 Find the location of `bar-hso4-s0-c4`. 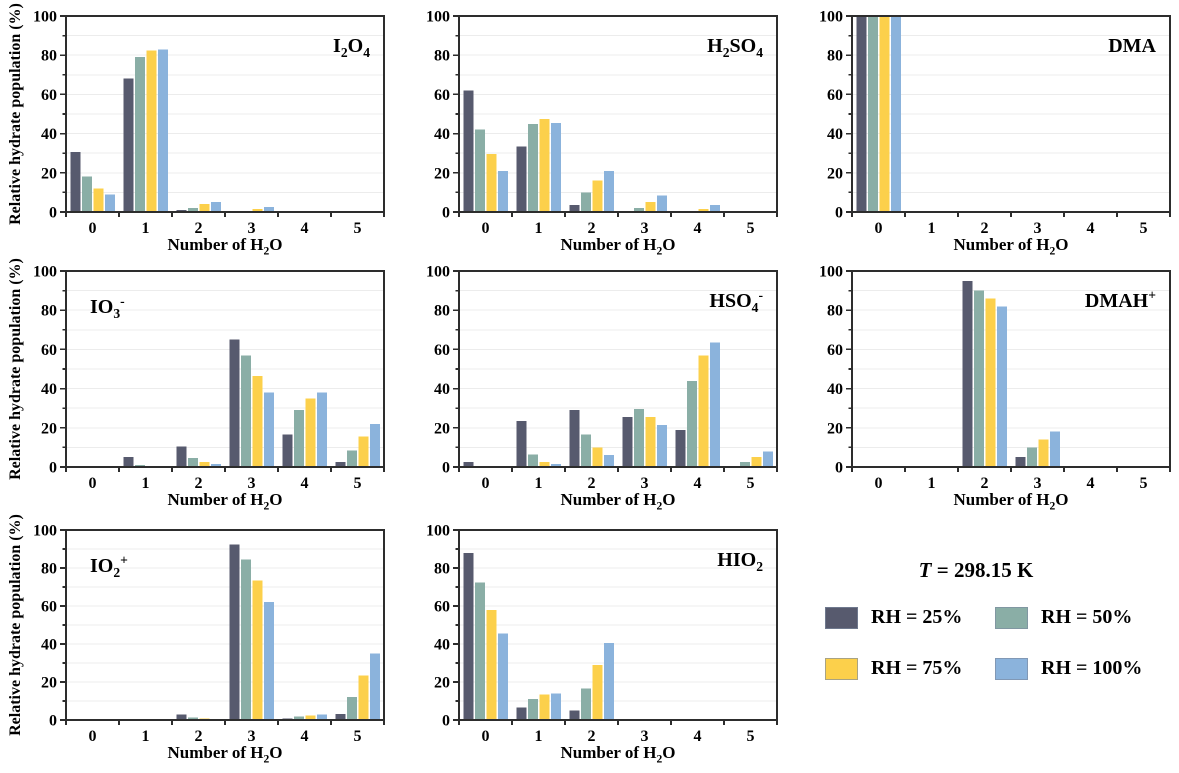

bar-hso4-s0-c4 is located at coordinates (680, 448).